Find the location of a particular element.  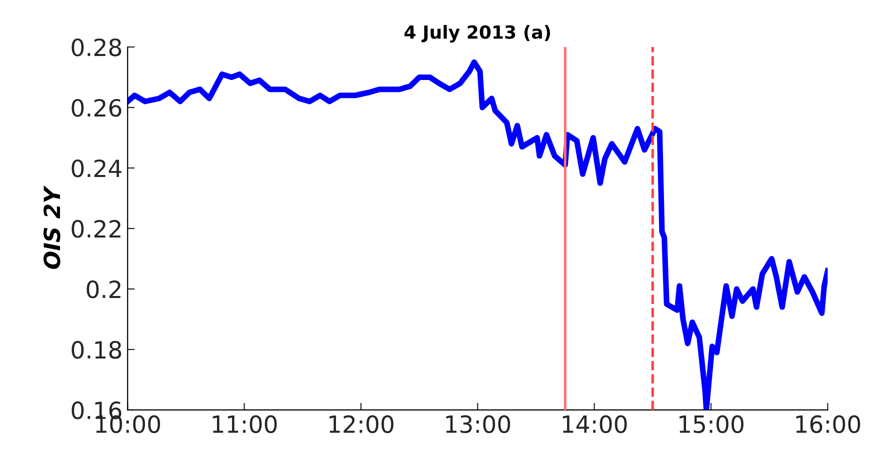

y-axis-title: OIS 2Y is located at coordinates (52, 227).